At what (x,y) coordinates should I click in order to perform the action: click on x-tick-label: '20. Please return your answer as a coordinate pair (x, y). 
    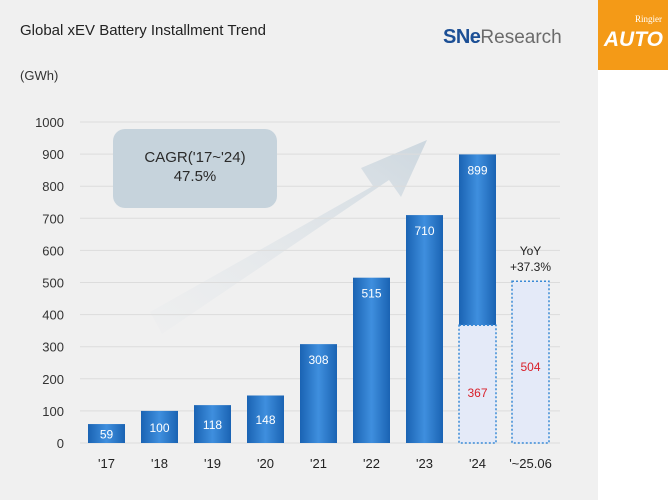
    Looking at the image, I should click on (265, 463).